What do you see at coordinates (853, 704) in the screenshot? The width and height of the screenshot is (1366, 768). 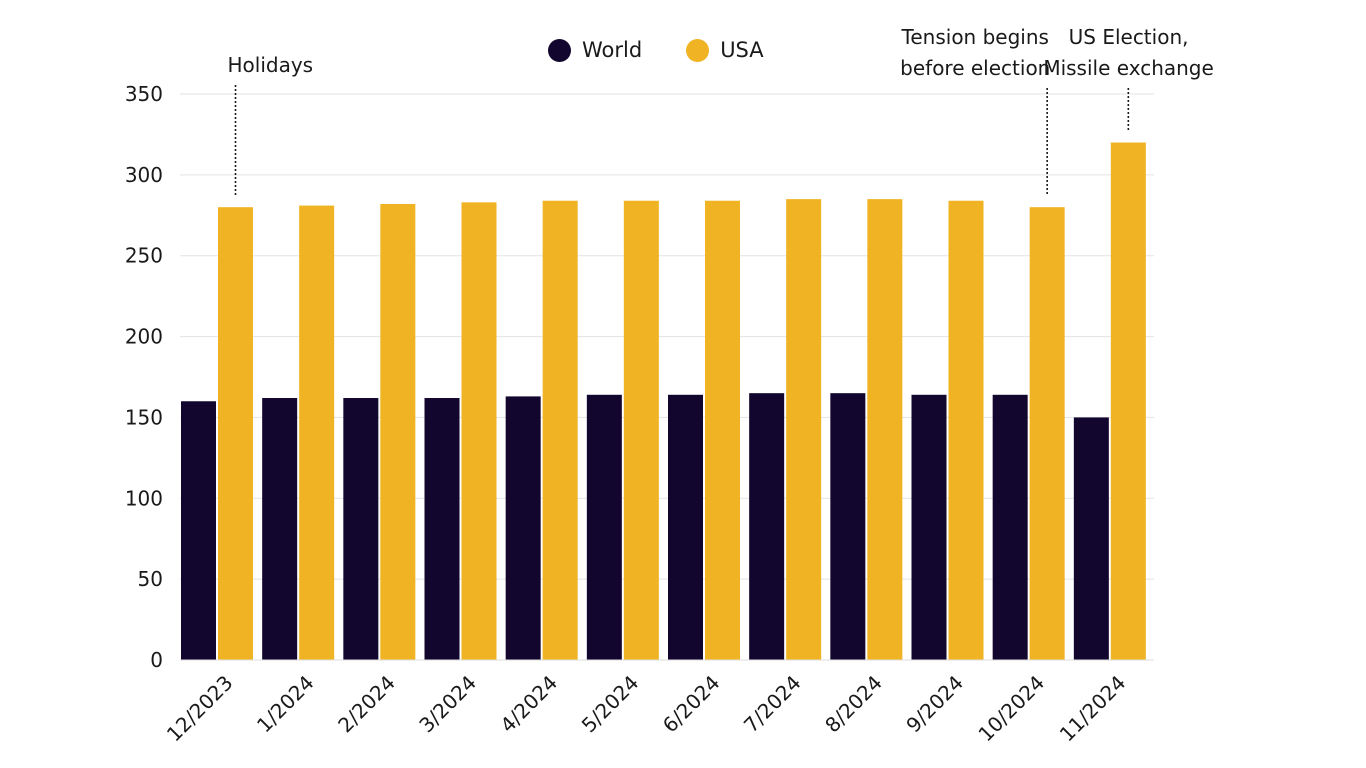 I see `x-tick-label: 8/2024` at bounding box center [853, 704].